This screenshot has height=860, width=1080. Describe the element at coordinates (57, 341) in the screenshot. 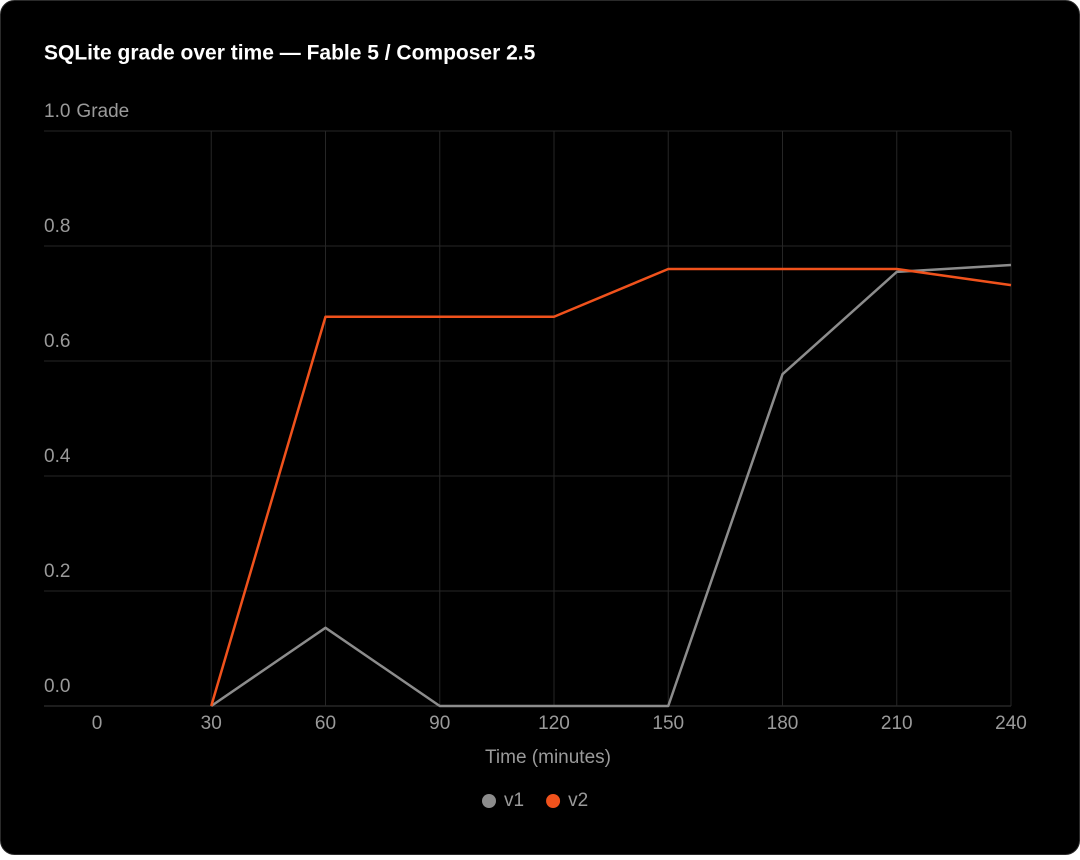

I see `y-tick-label: 0.6` at that location.